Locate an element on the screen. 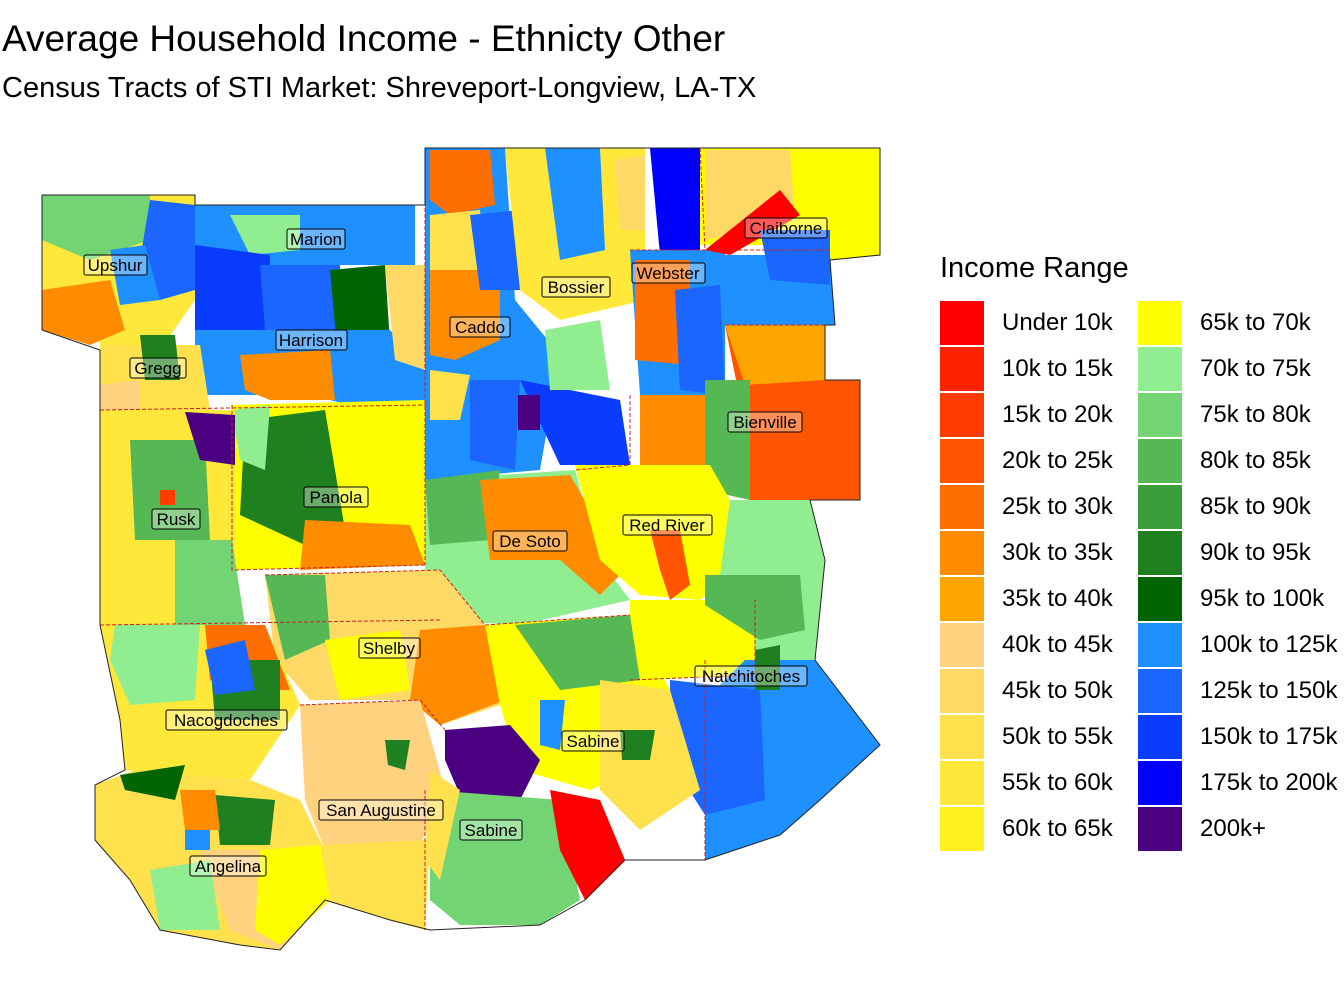 The height and width of the screenshot is (1008, 1344). svg-text: Rusk is located at coordinates (176, 519).